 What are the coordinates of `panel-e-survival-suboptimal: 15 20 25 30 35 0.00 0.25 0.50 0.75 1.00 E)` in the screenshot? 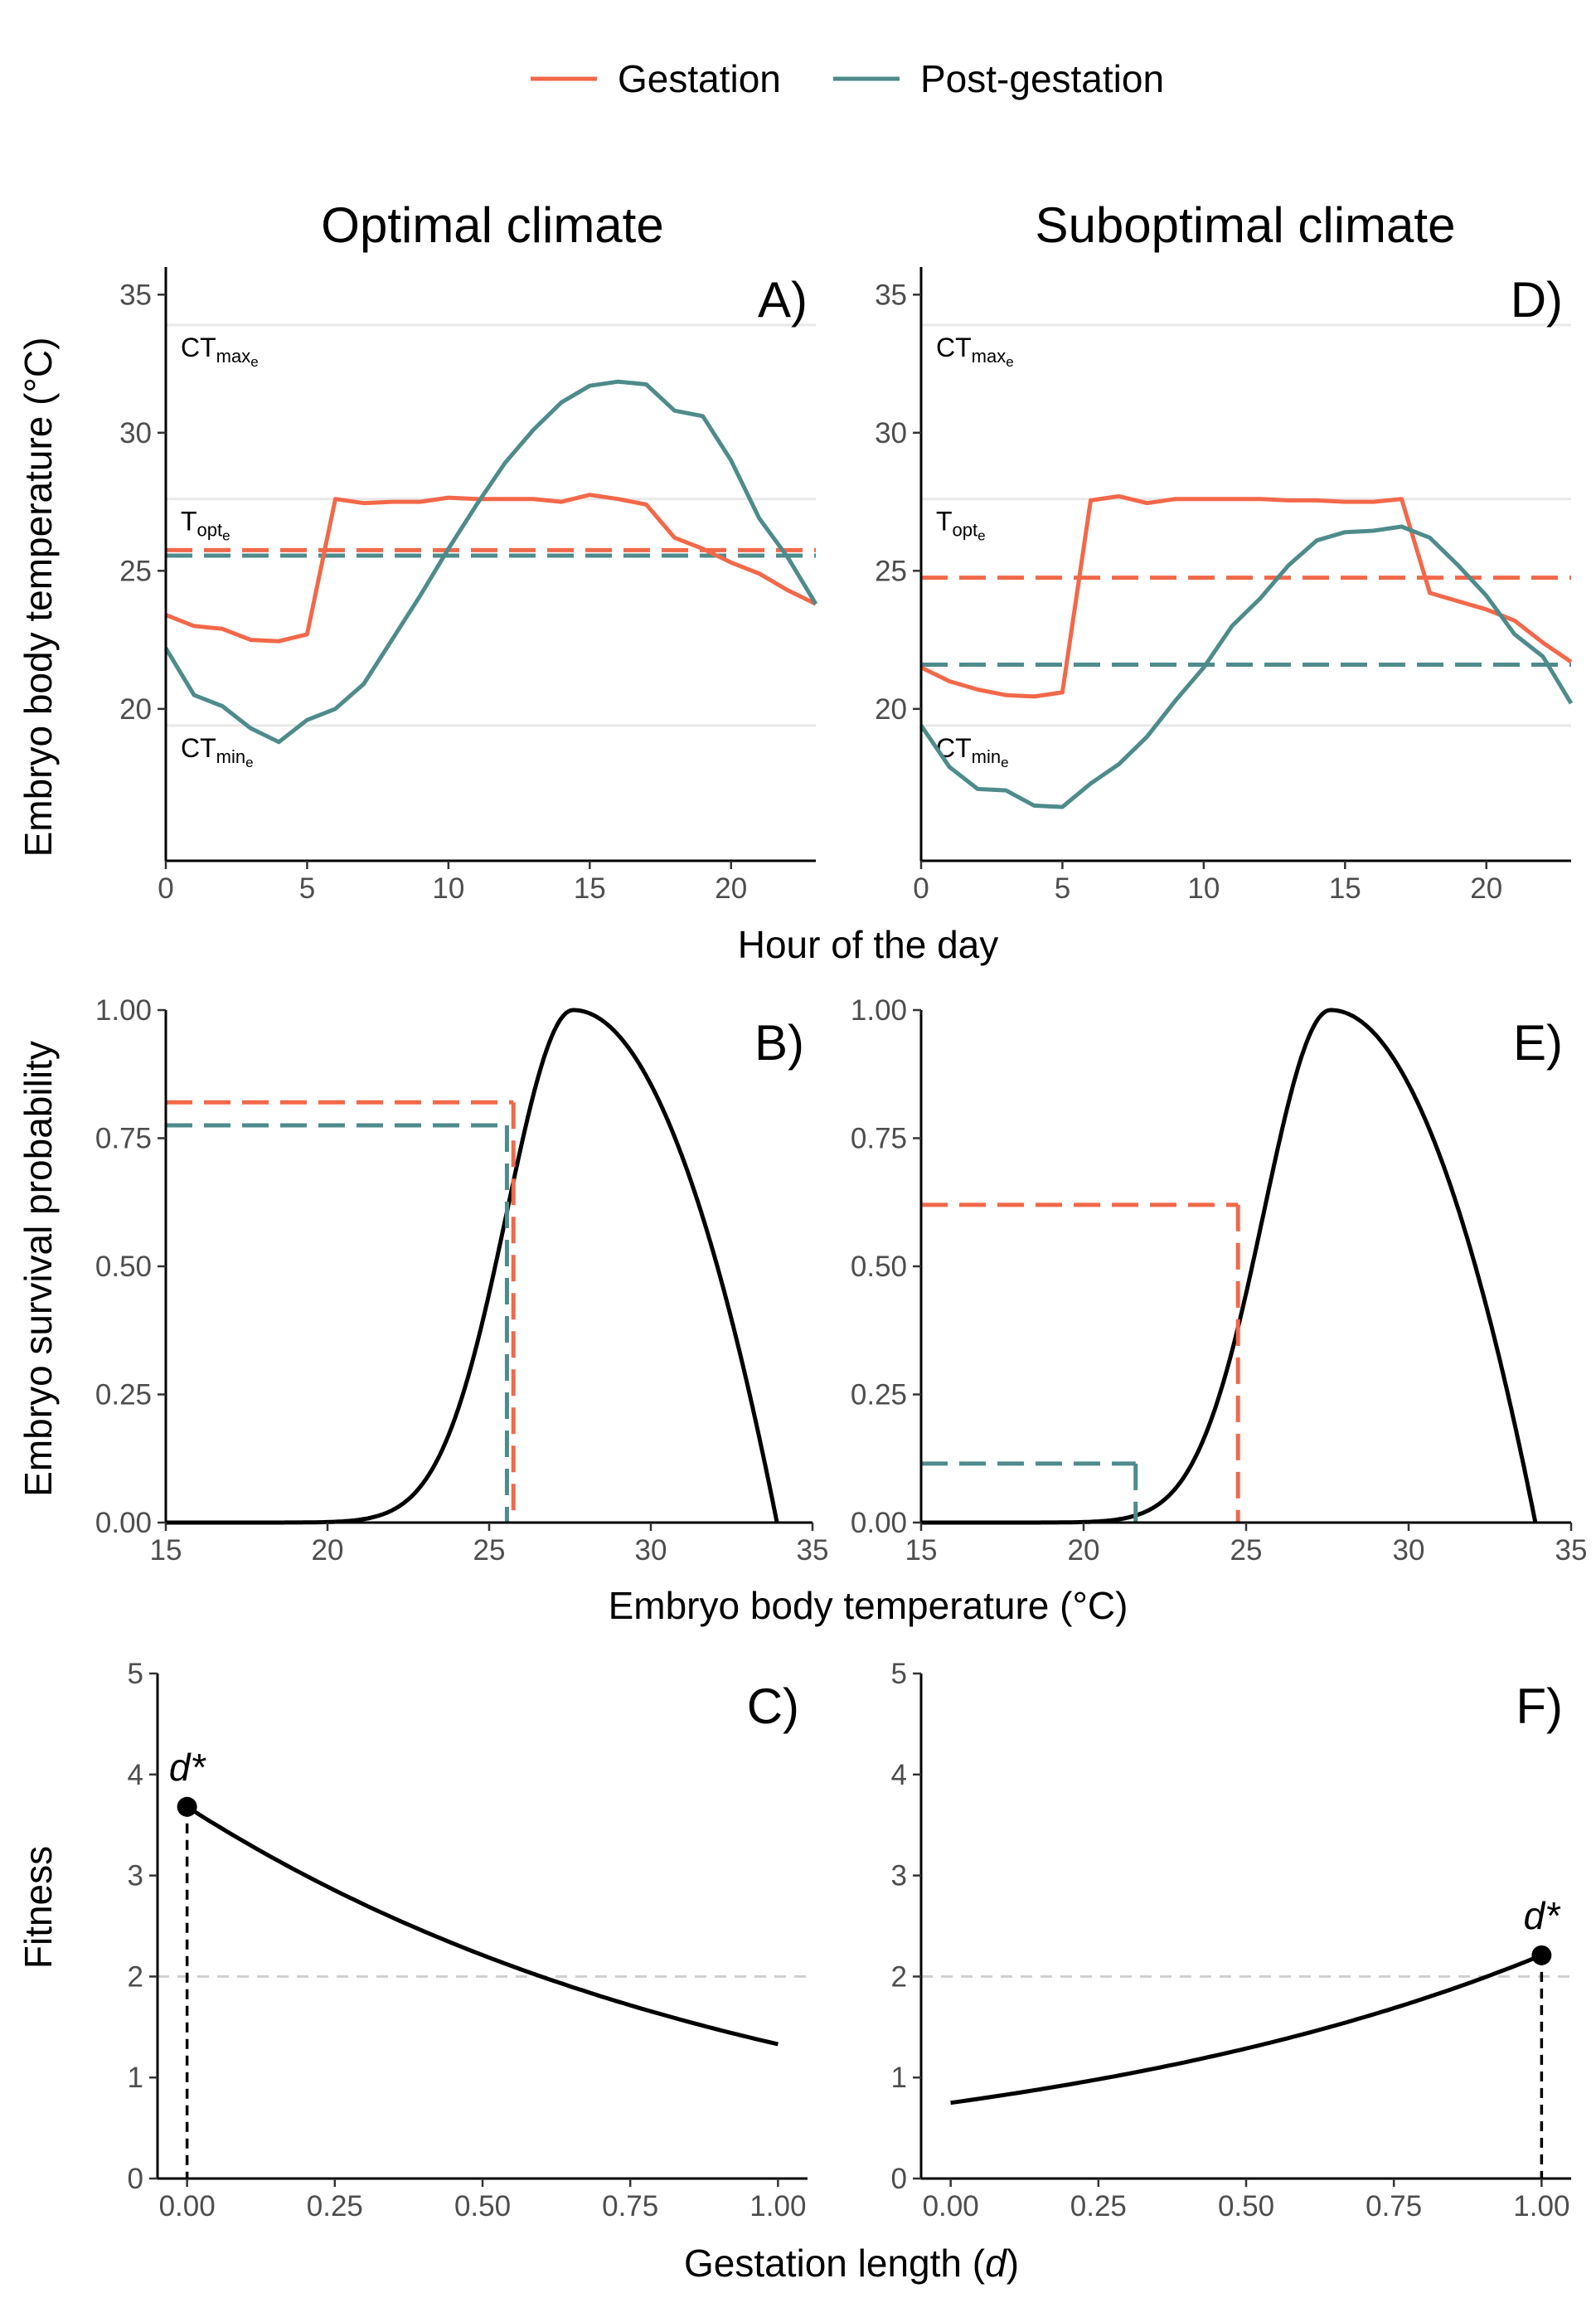 It's located at (1219, 1280).